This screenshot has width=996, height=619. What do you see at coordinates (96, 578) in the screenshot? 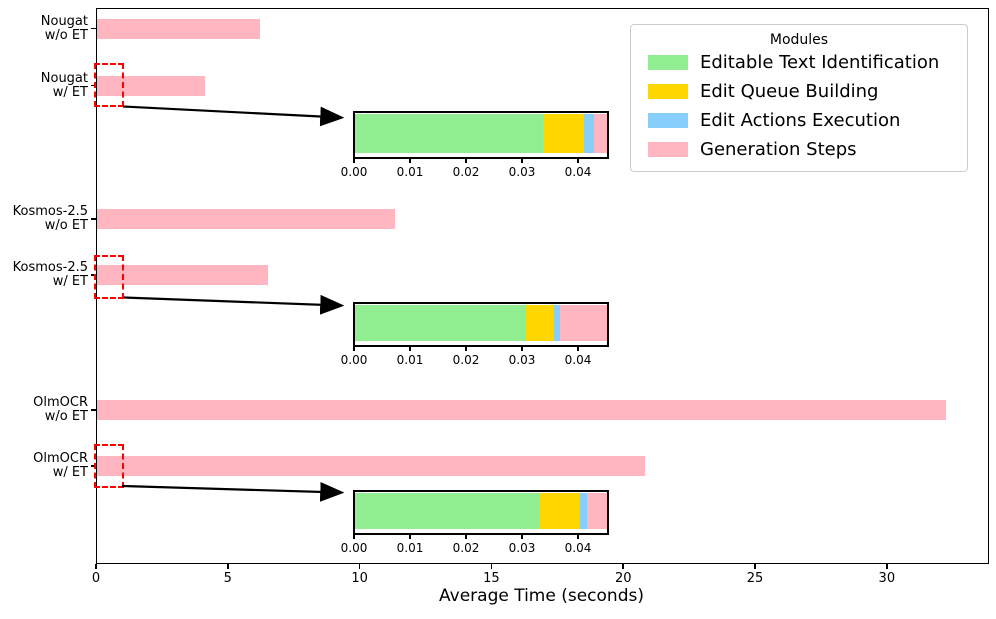
I see `x-tick-label-0: 0` at bounding box center [96, 578].